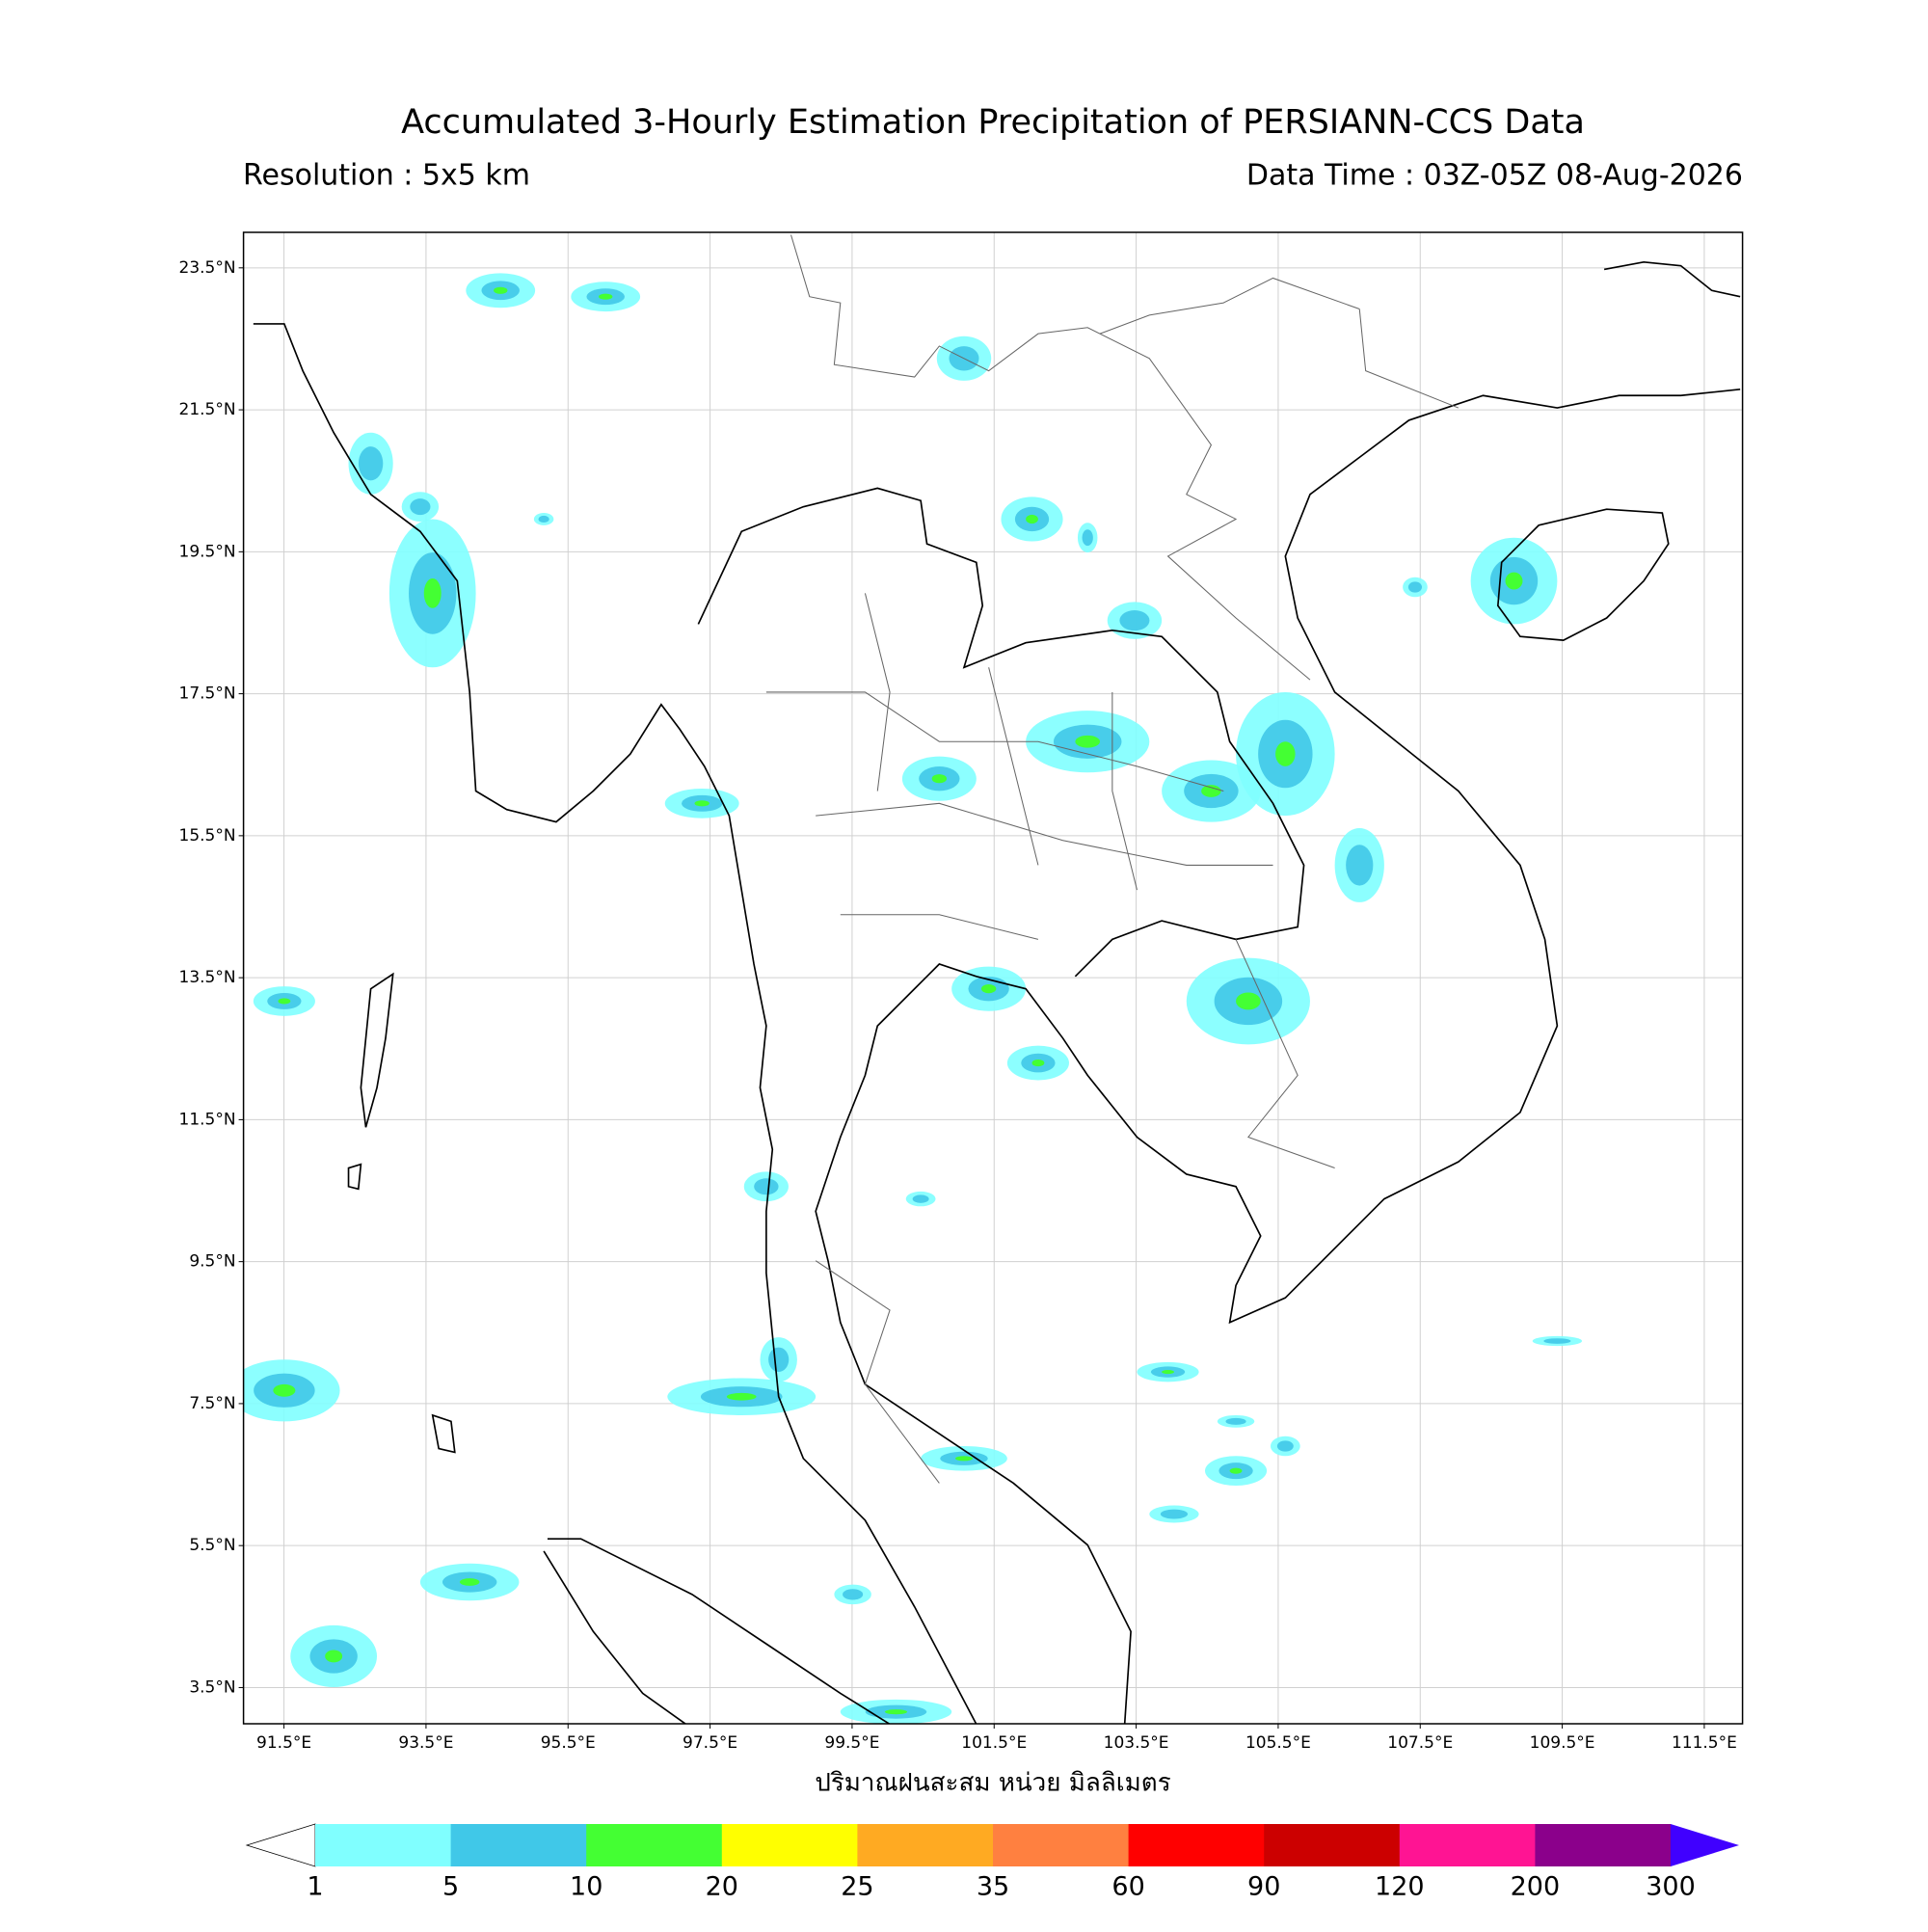 The image size is (1928, 1932). I want to click on lon-tick-label: 91.5°E, so click(283, 1743).